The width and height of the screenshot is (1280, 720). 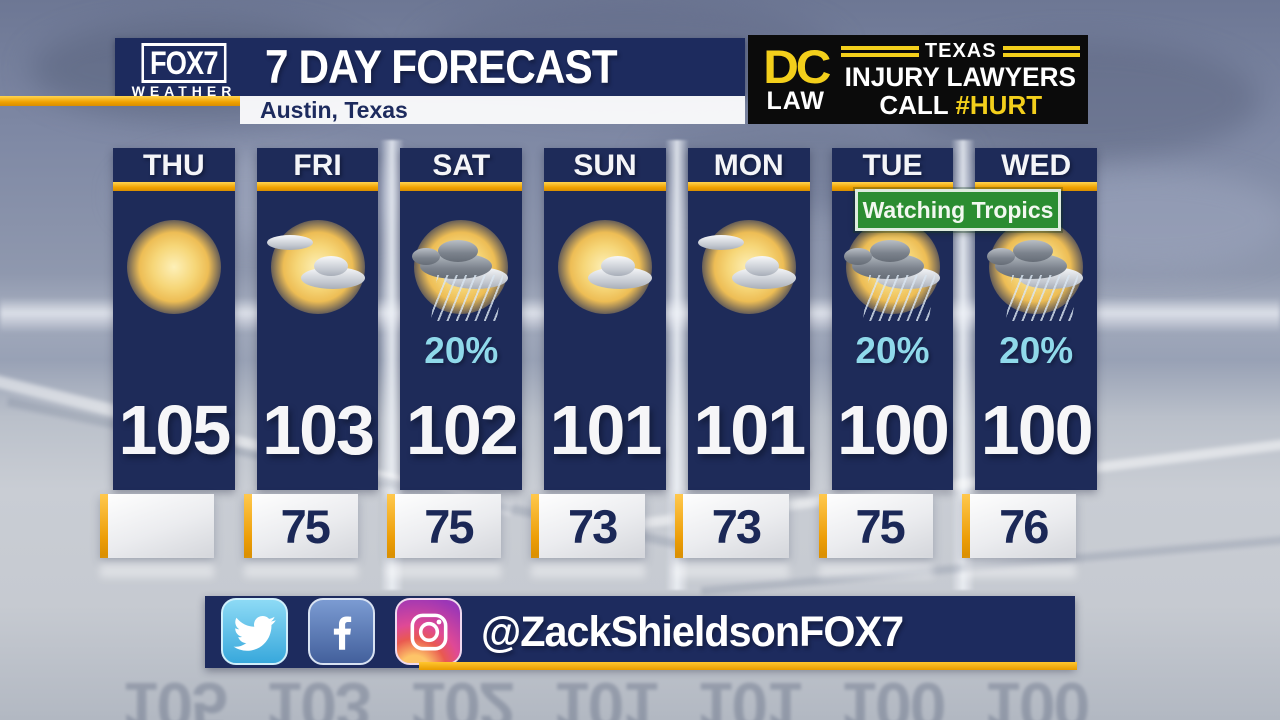 I want to click on day-label: WED, so click(x=1036, y=165).